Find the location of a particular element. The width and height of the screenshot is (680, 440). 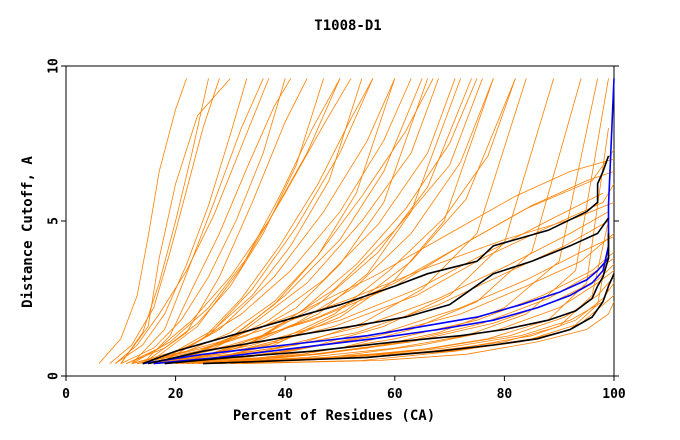

y-tick-label: 0 is located at coordinates (54, 376).